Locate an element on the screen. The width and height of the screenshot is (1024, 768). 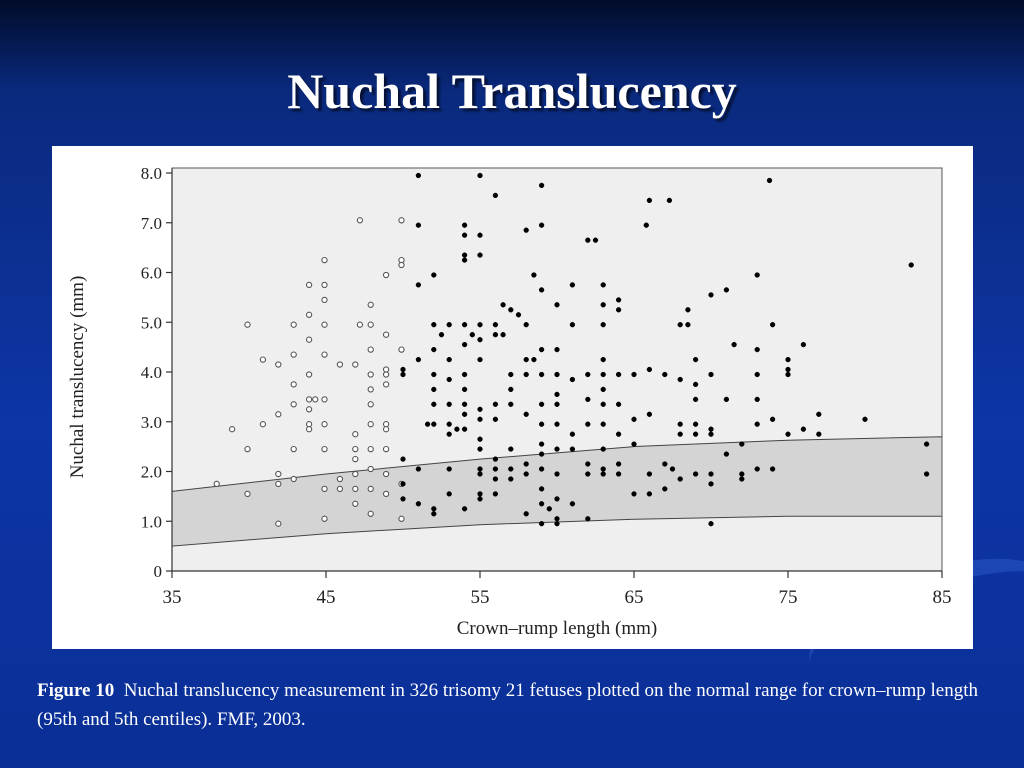
y-tick-label: 1.0 is located at coordinates (151, 521).